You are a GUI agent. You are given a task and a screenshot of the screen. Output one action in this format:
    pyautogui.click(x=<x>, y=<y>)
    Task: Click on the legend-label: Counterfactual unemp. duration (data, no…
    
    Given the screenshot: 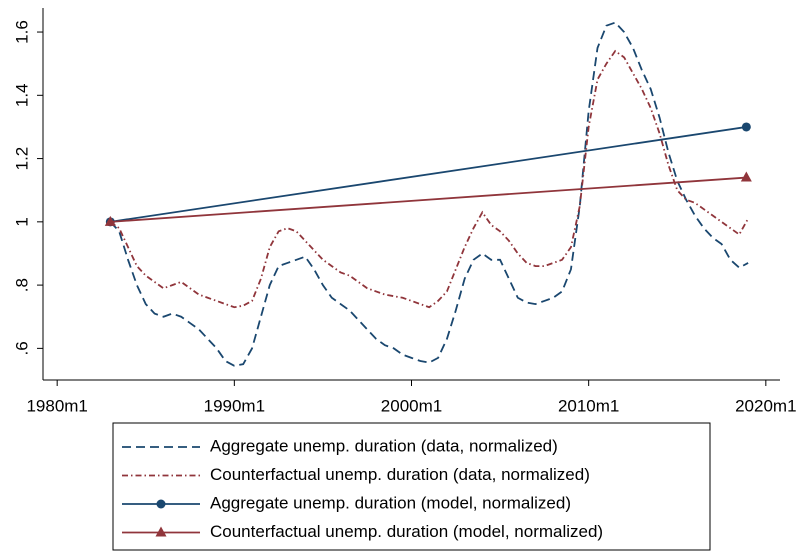 What is the action you would take?
    pyautogui.click(x=400, y=474)
    